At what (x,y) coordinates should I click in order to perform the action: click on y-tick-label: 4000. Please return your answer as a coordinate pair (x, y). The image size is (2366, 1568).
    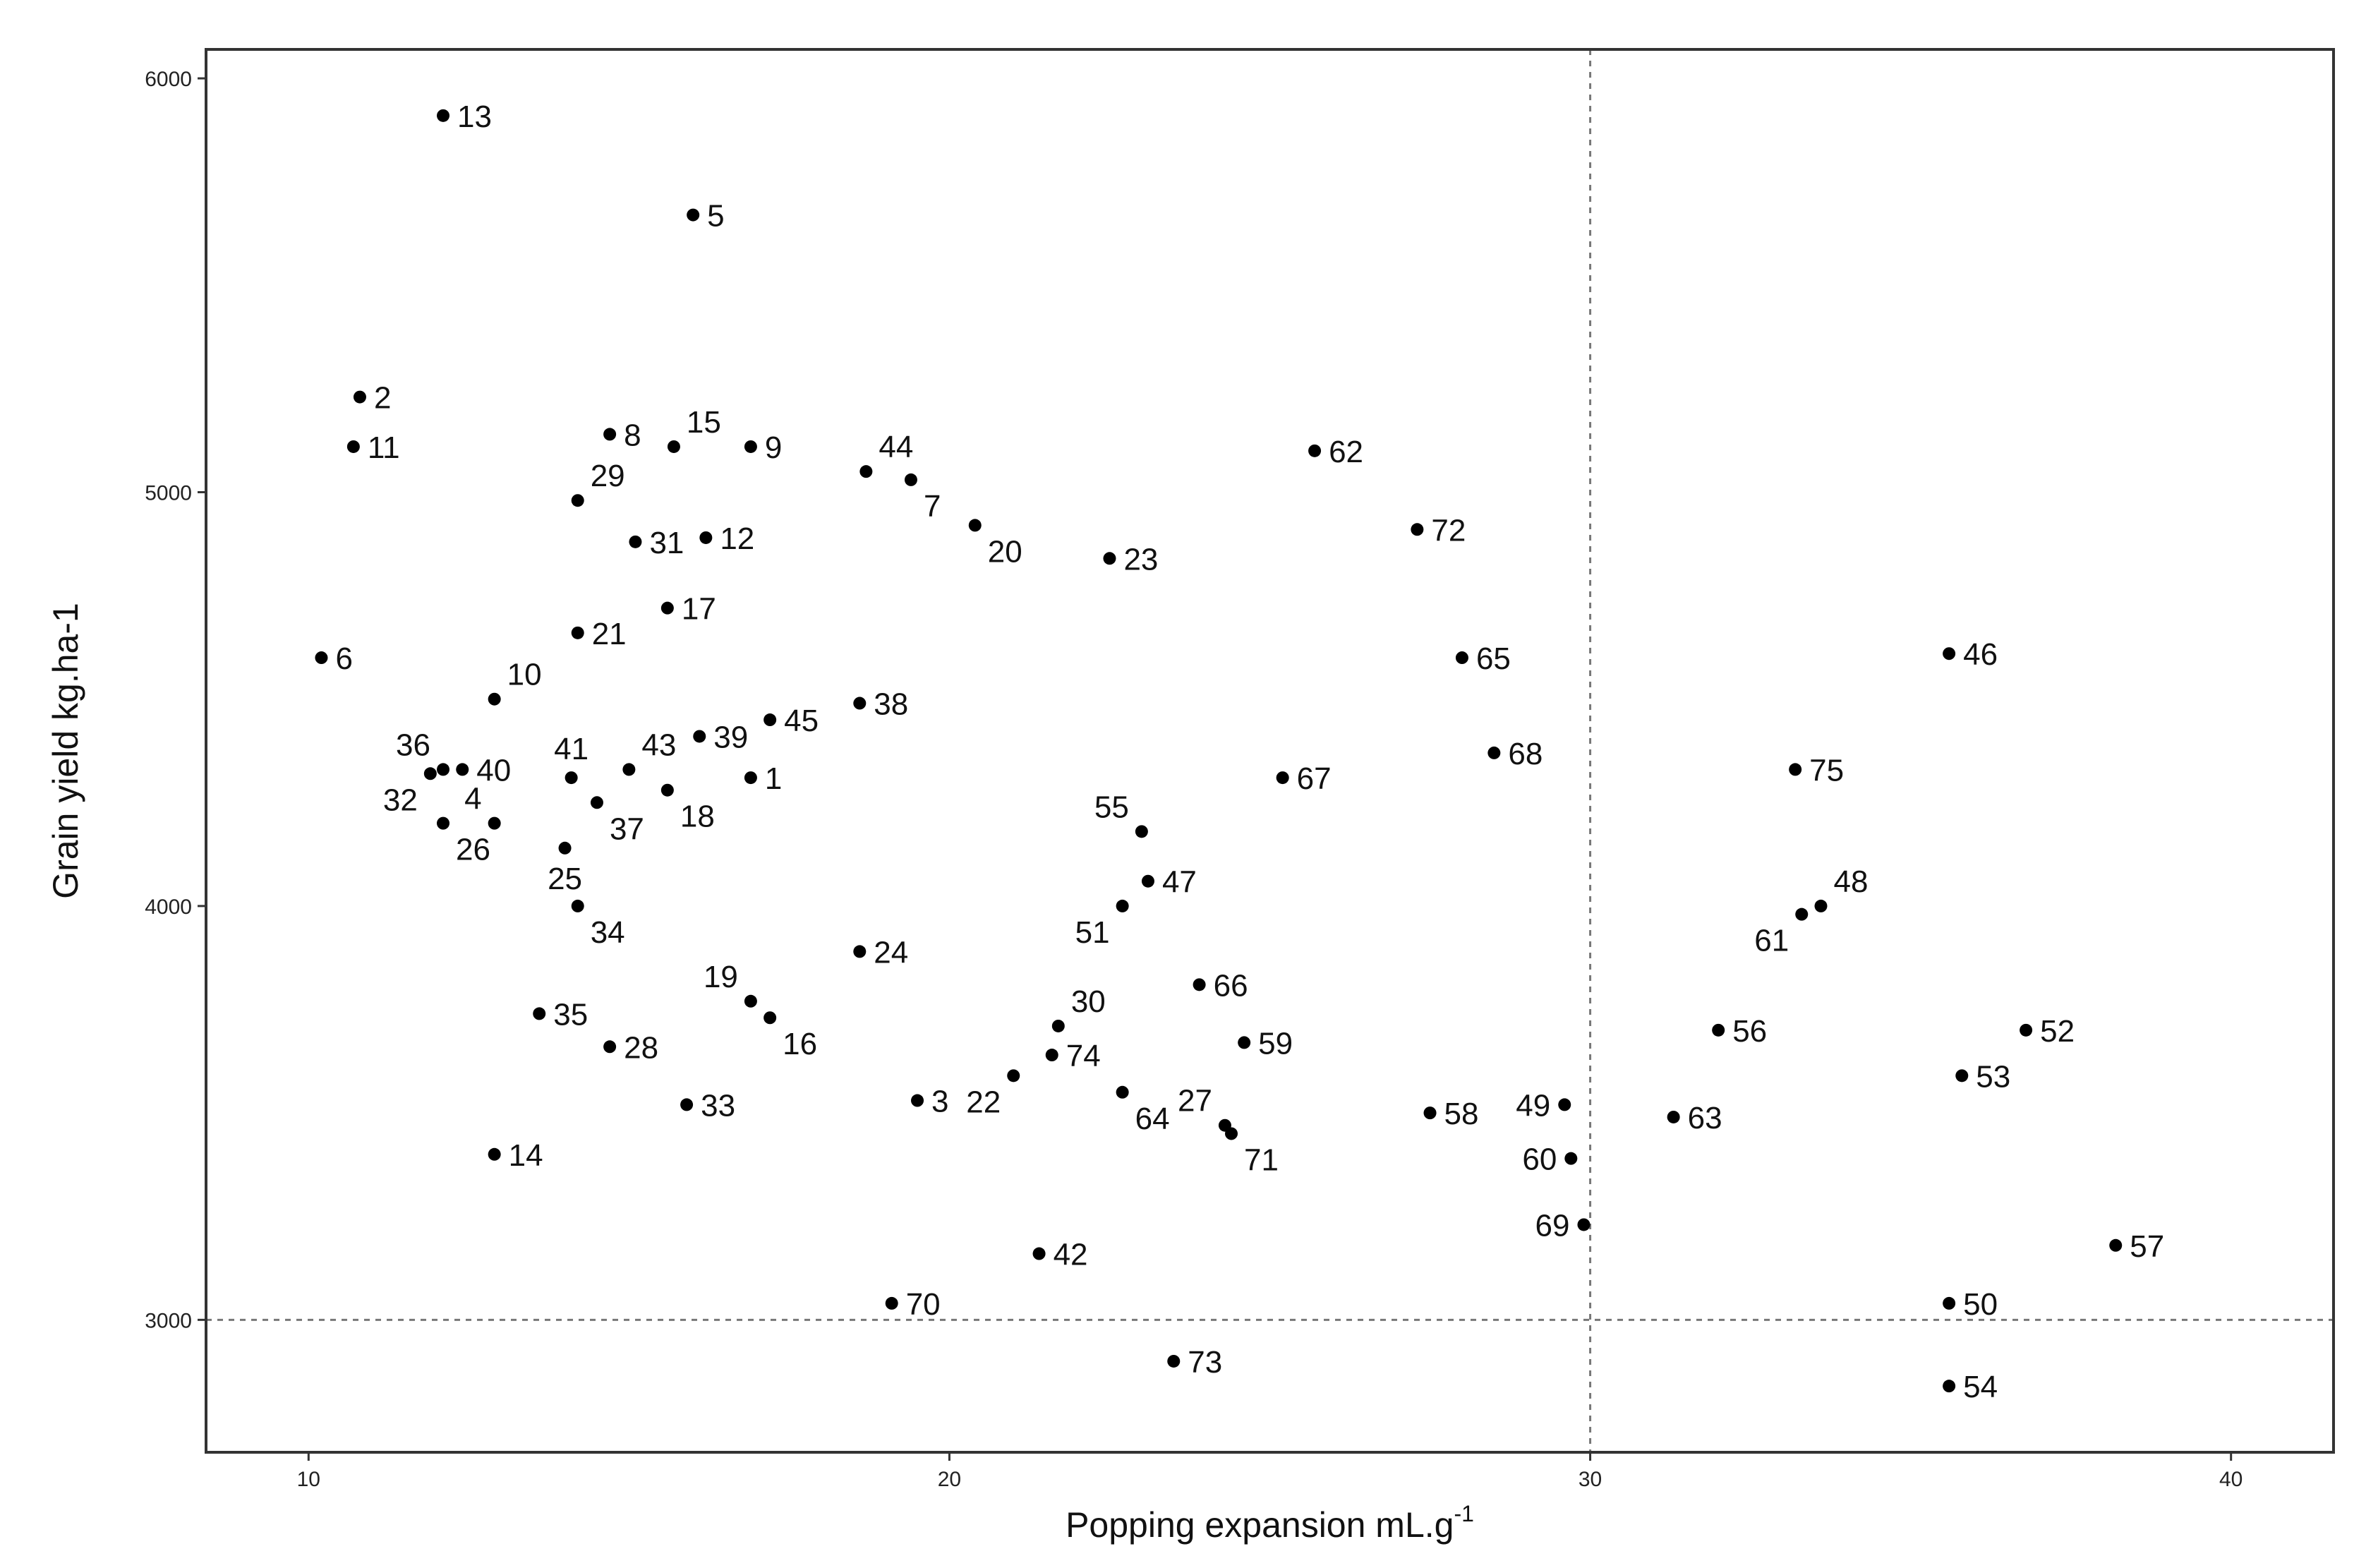
    Looking at the image, I should click on (169, 907).